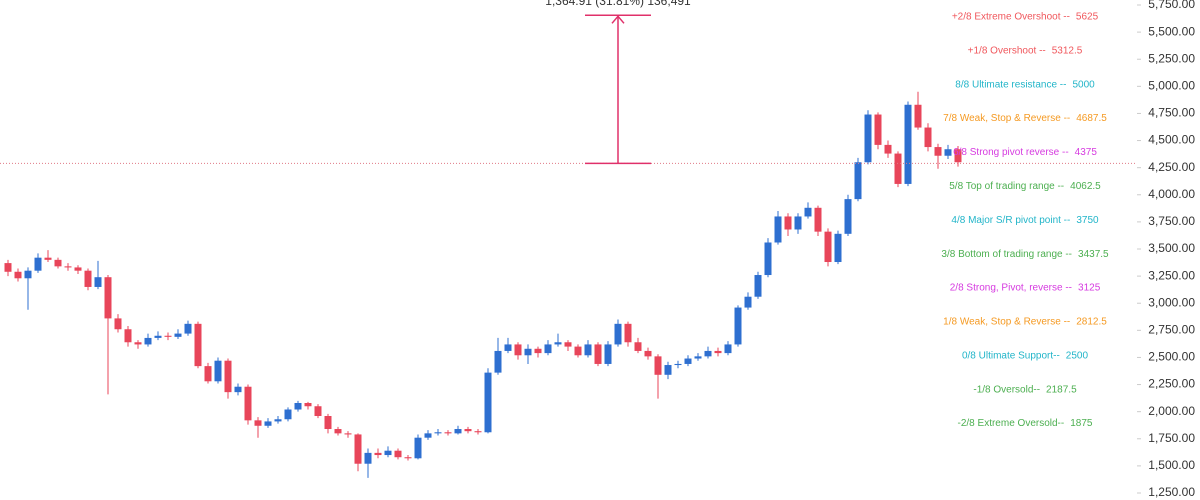  What do you see at coordinates (1011, 355) in the screenshot?
I see `level-name: 0/8 Ultimate Support--` at bounding box center [1011, 355].